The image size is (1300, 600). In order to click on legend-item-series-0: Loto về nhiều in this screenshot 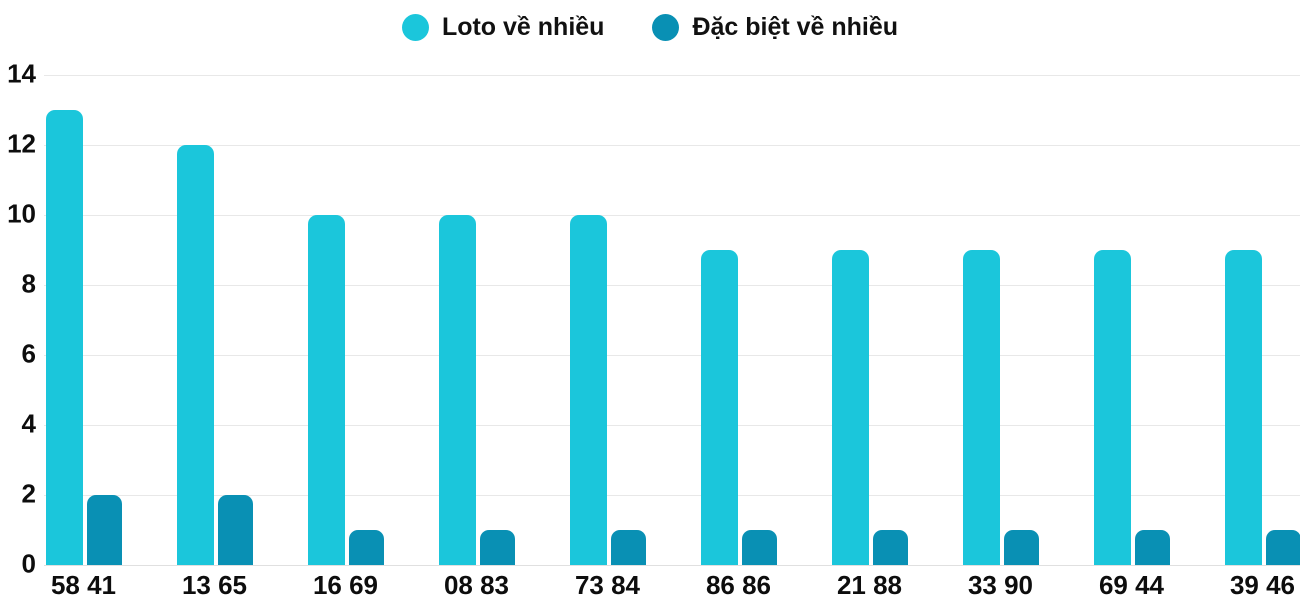, I will do `click(503, 27)`.